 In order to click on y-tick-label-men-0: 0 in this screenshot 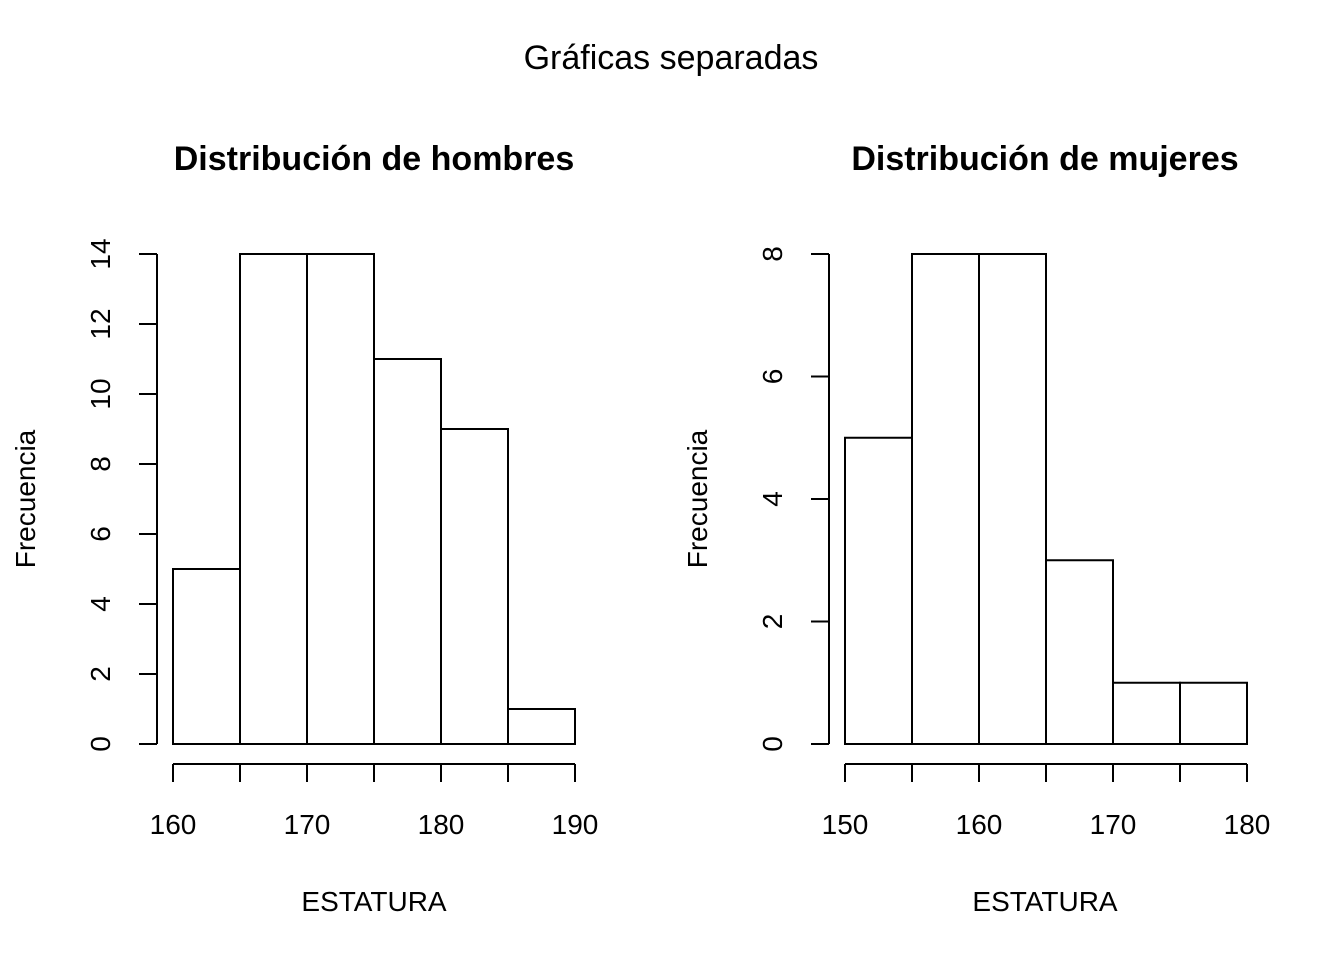, I will do `click(100, 744)`.